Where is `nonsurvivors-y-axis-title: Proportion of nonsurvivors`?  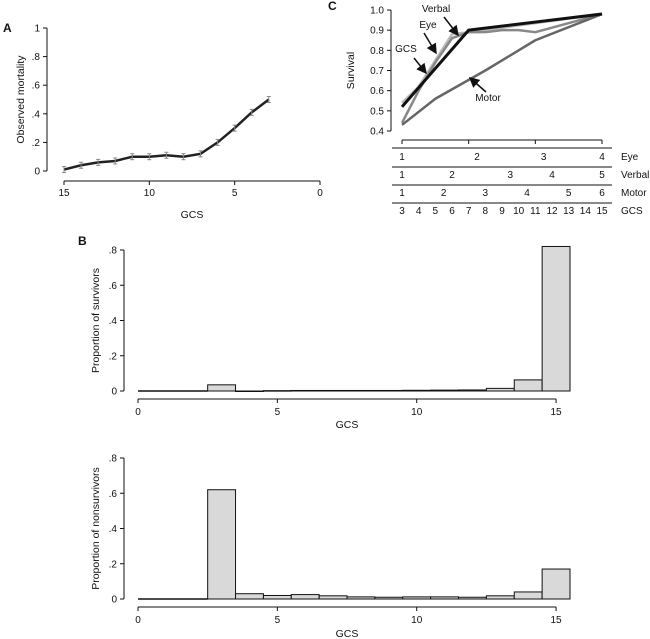 nonsurvivors-y-axis-title: Proportion of nonsurvivors is located at coordinates (96, 528).